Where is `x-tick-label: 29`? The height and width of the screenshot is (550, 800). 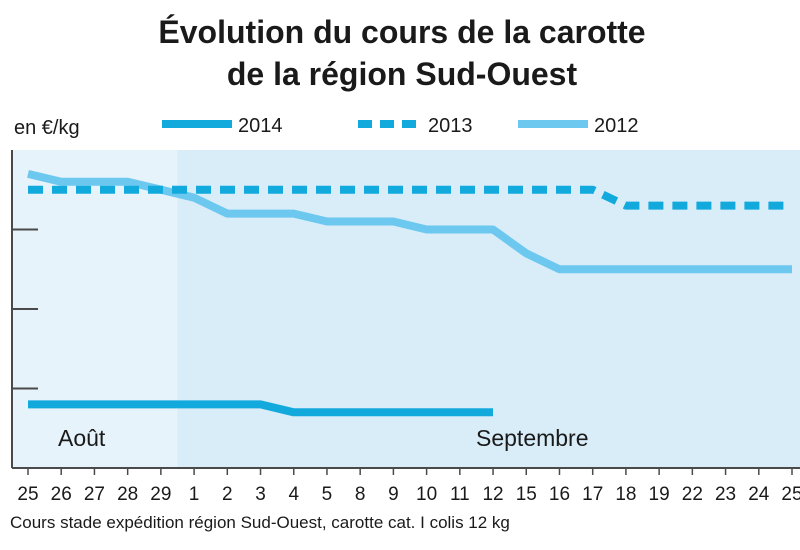 x-tick-label: 29 is located at coordinates (160, 494).